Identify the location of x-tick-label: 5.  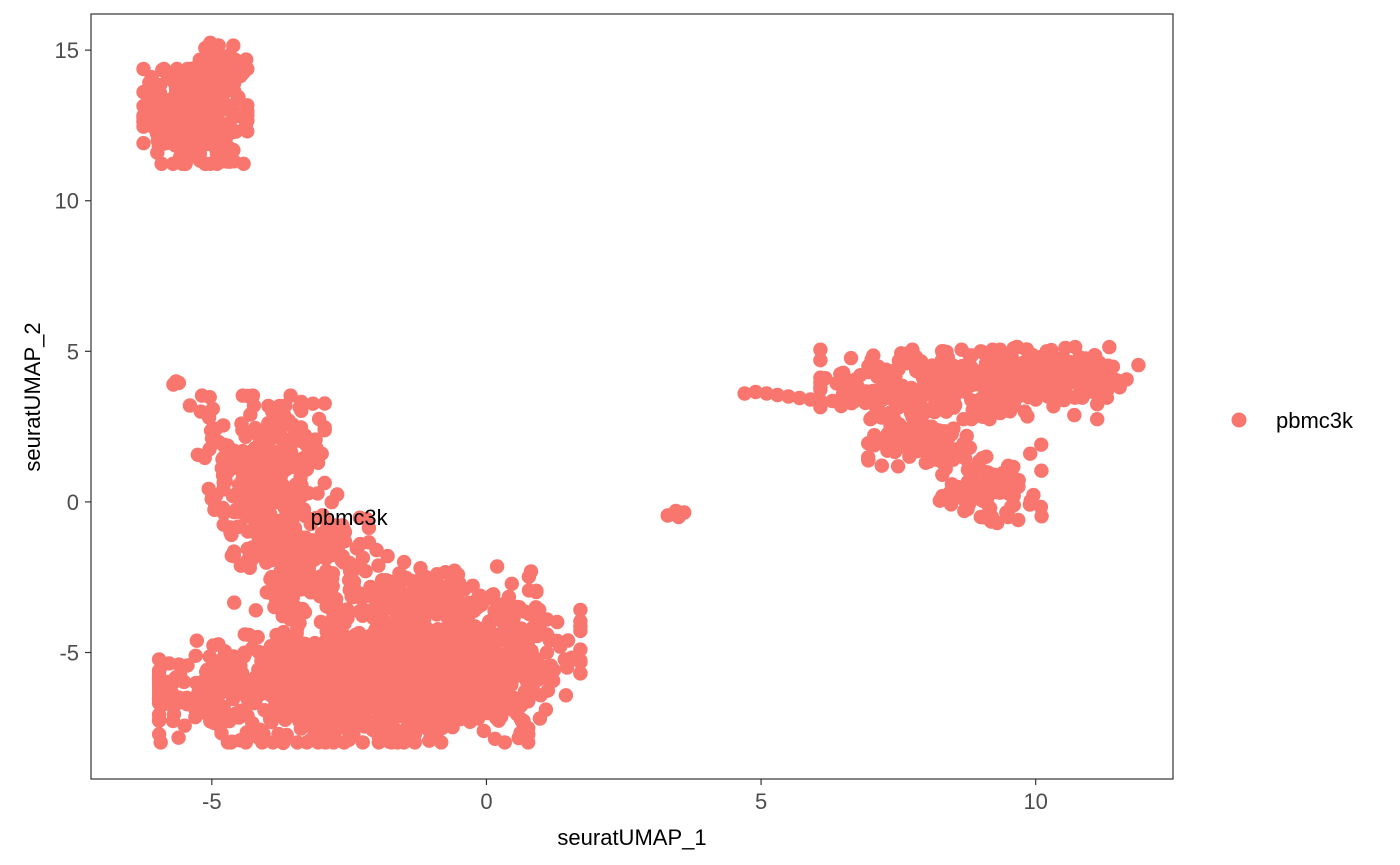
(761, 801).